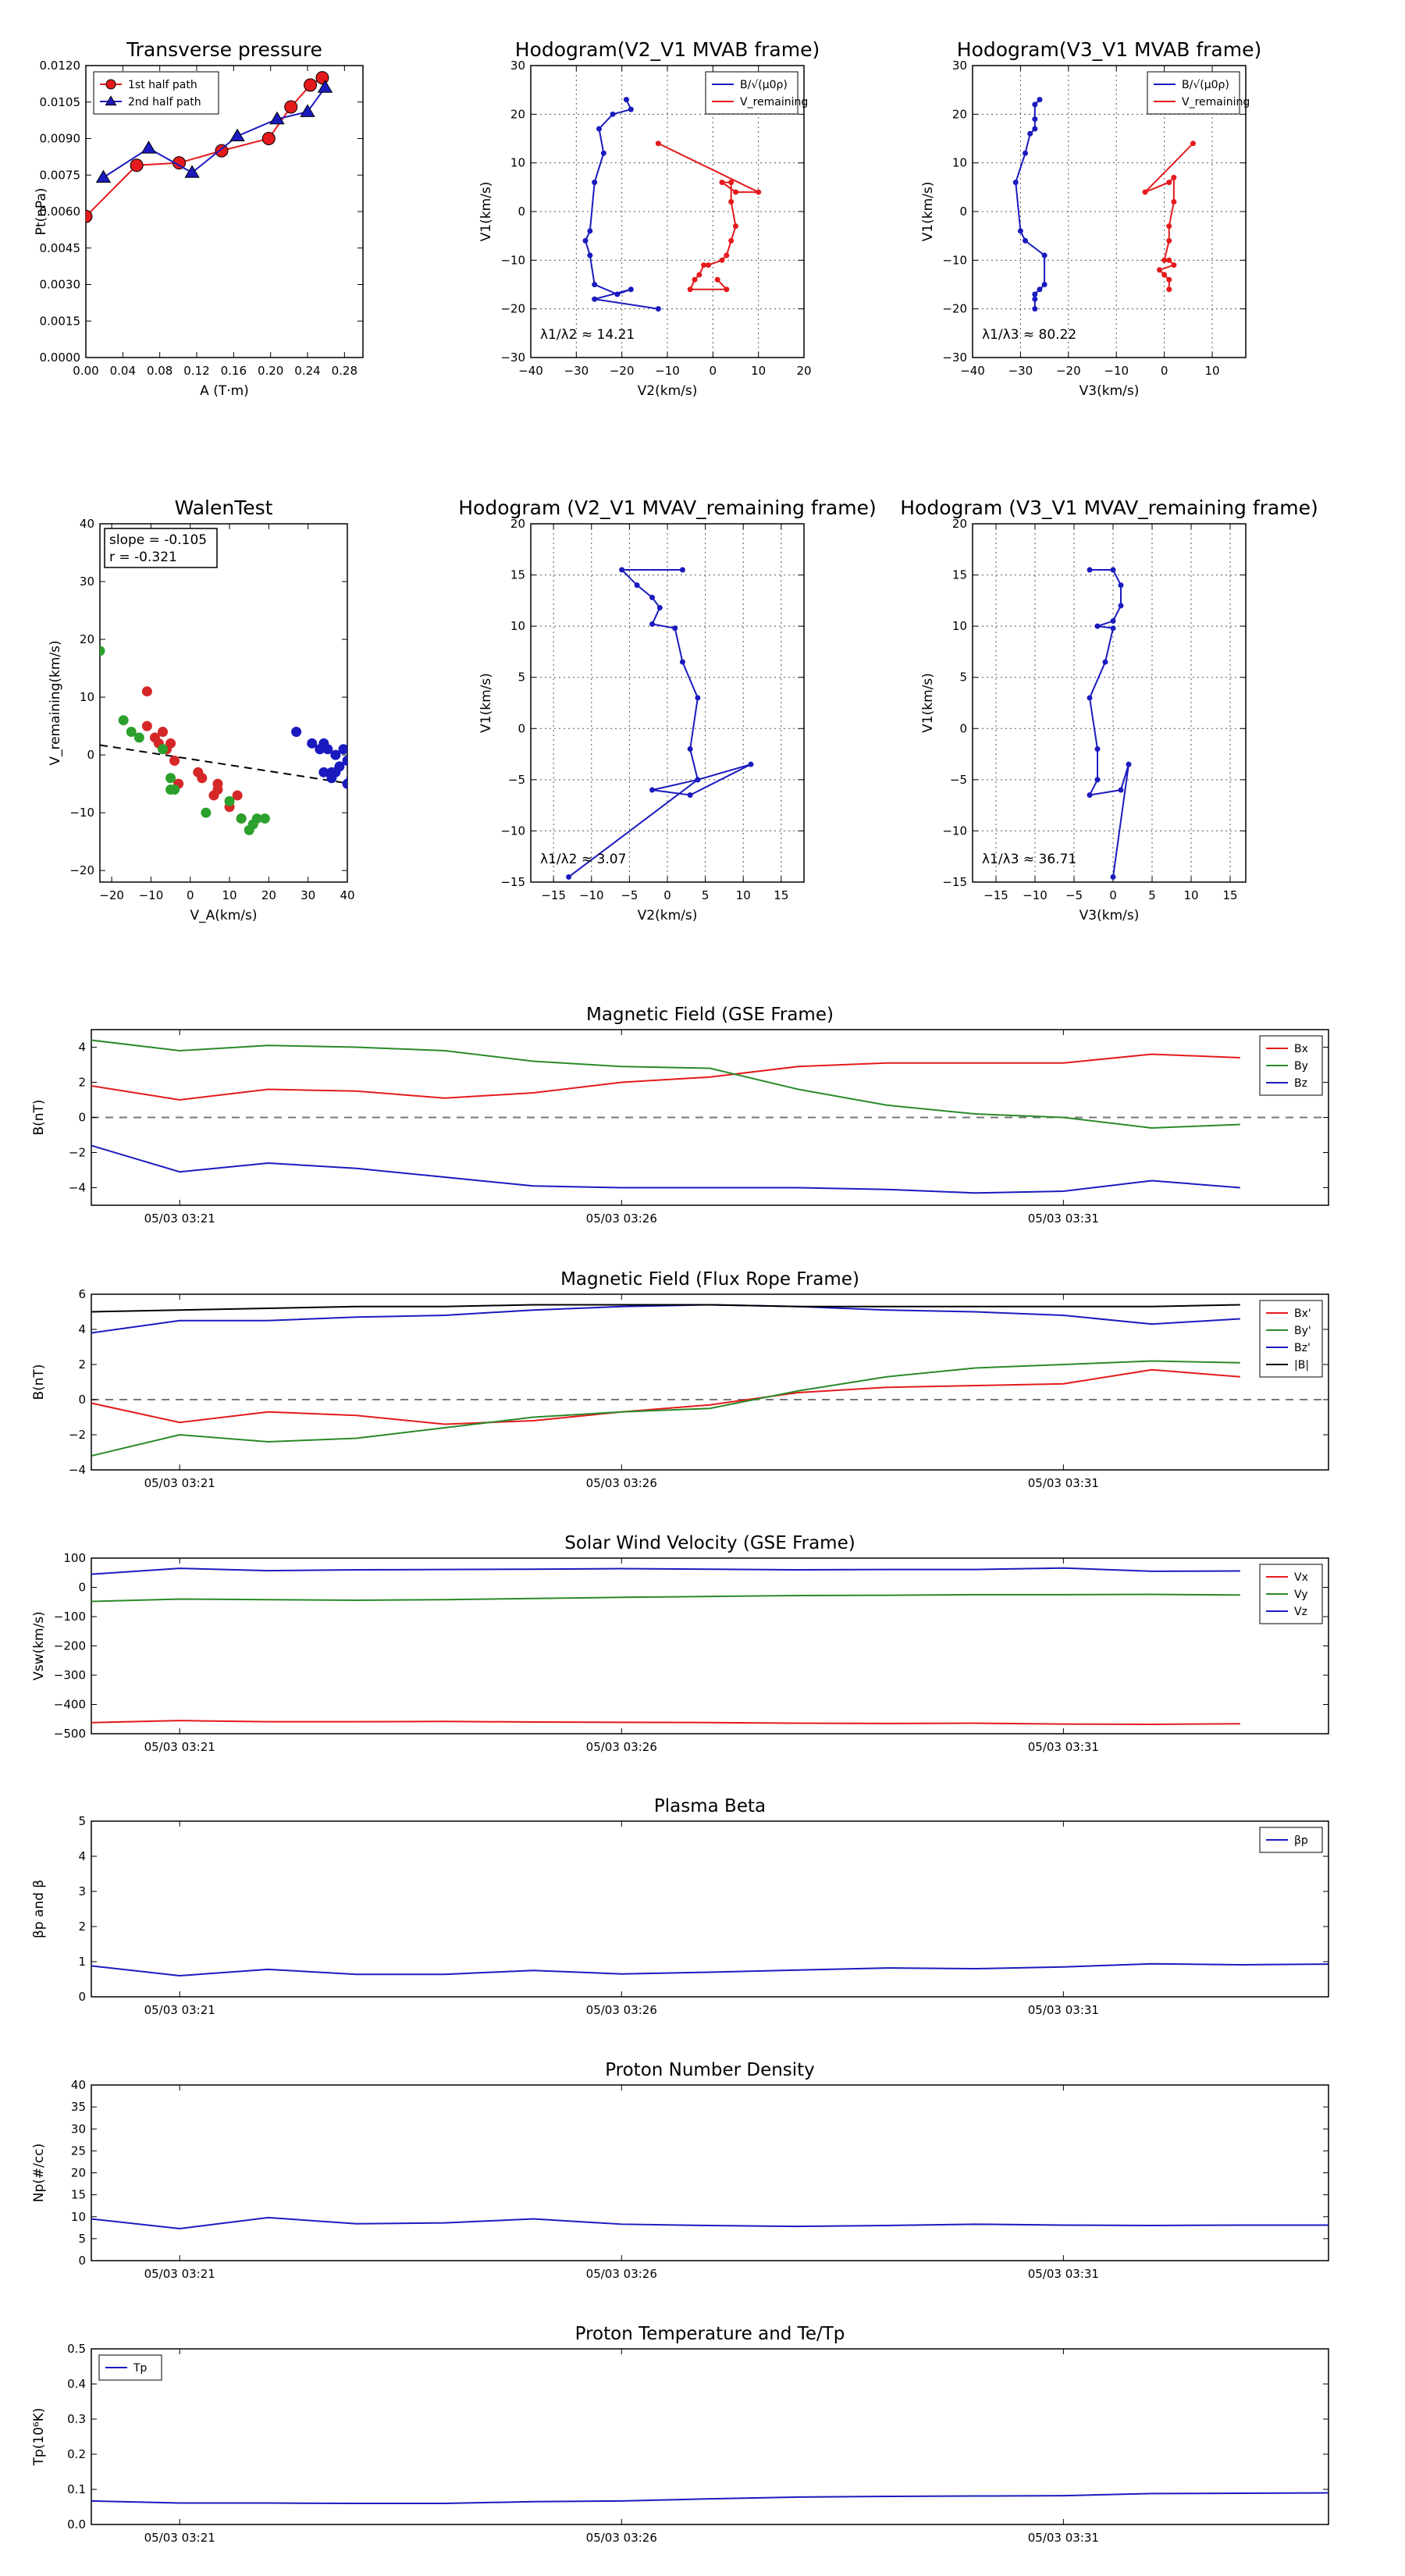 This screenshot has width=1405, height=2576. What do you see at coordinates (710, 1543) in the screenshot?
I see `chart-title: Solar Wind Velocity (GSE Frame)` at bounding box center [710, 1543].